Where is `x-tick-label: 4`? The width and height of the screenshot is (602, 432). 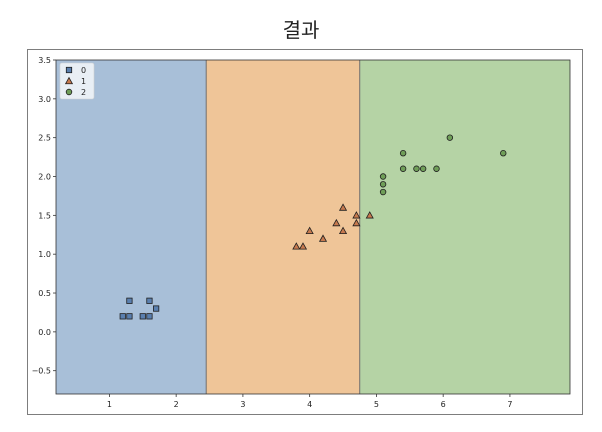 x-tick-label: 4 is located at coordinates (309, 404).